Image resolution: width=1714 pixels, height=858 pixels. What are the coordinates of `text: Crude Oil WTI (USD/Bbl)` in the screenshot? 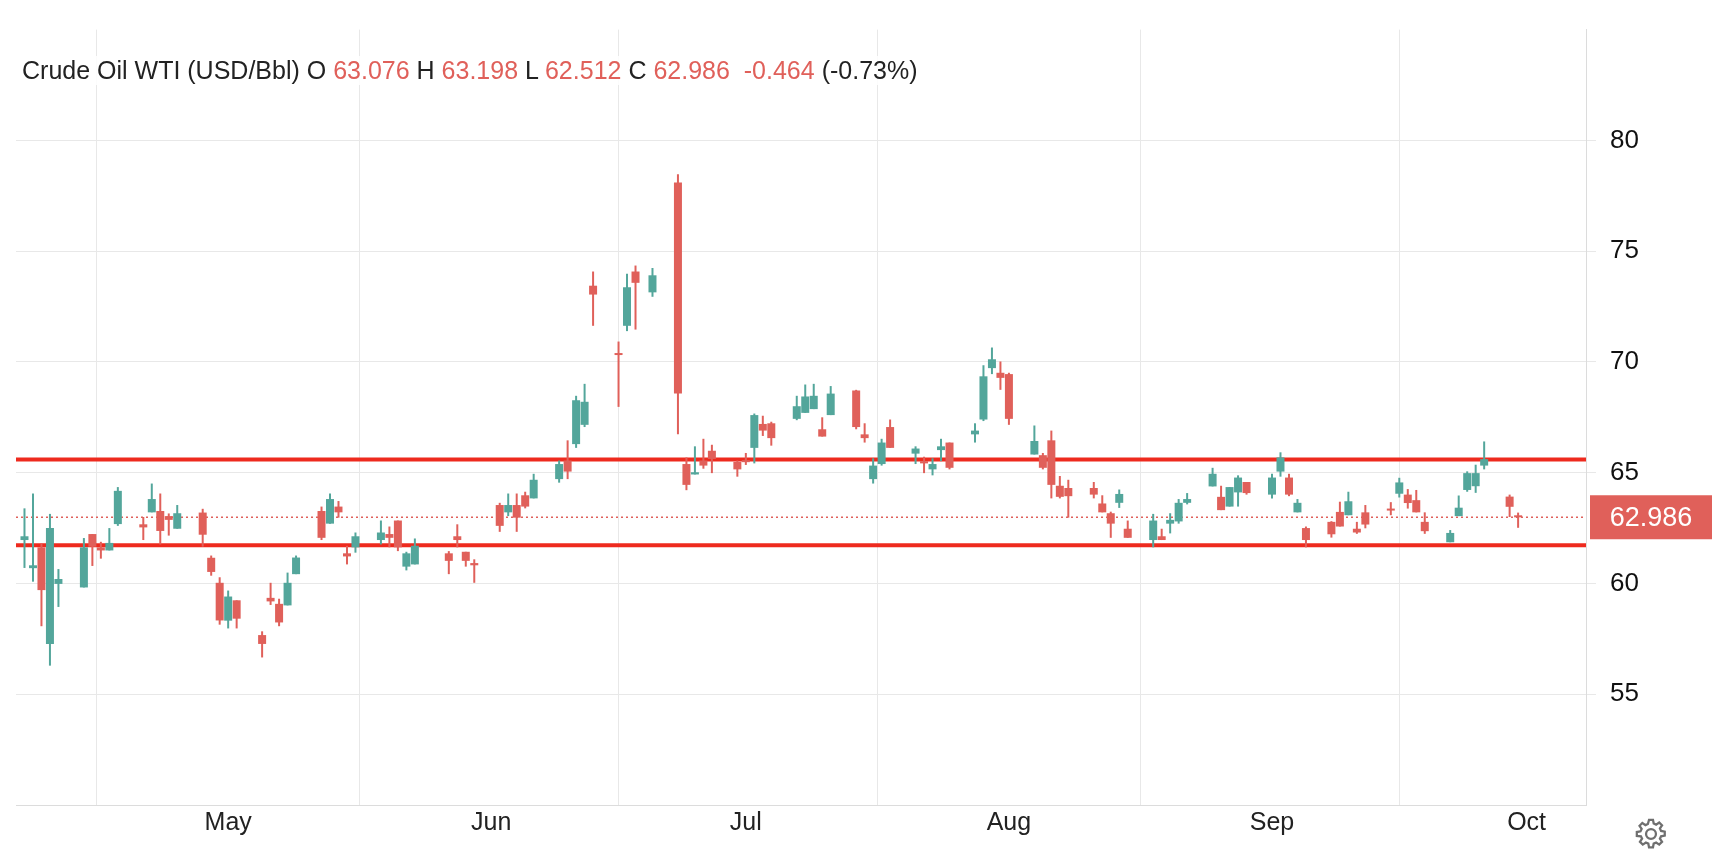 It's located at (161, 70).